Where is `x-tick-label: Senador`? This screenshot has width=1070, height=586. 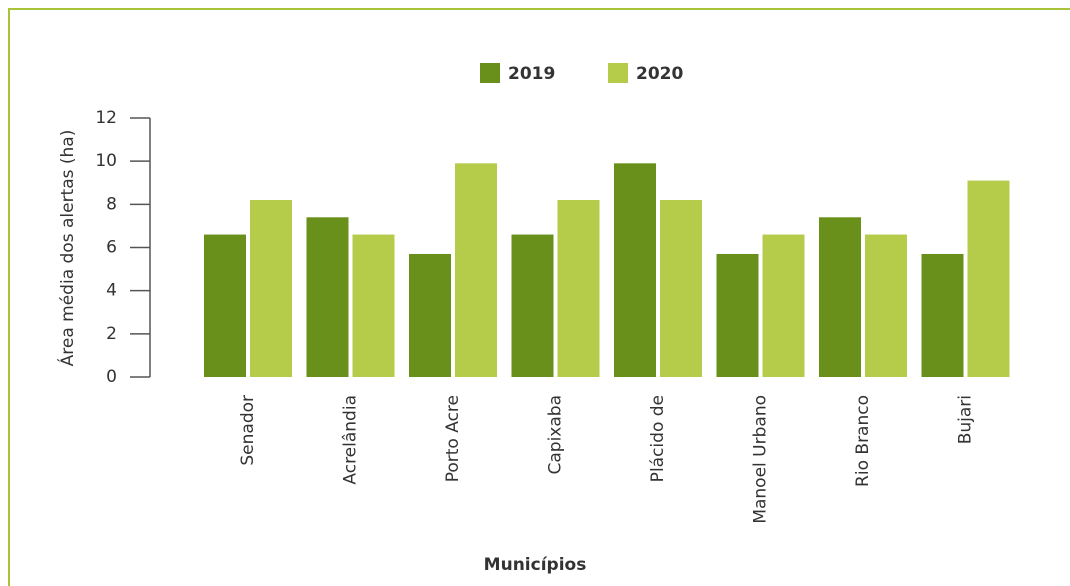 x-tick-label: Senador is located at coordinates (248, 430).